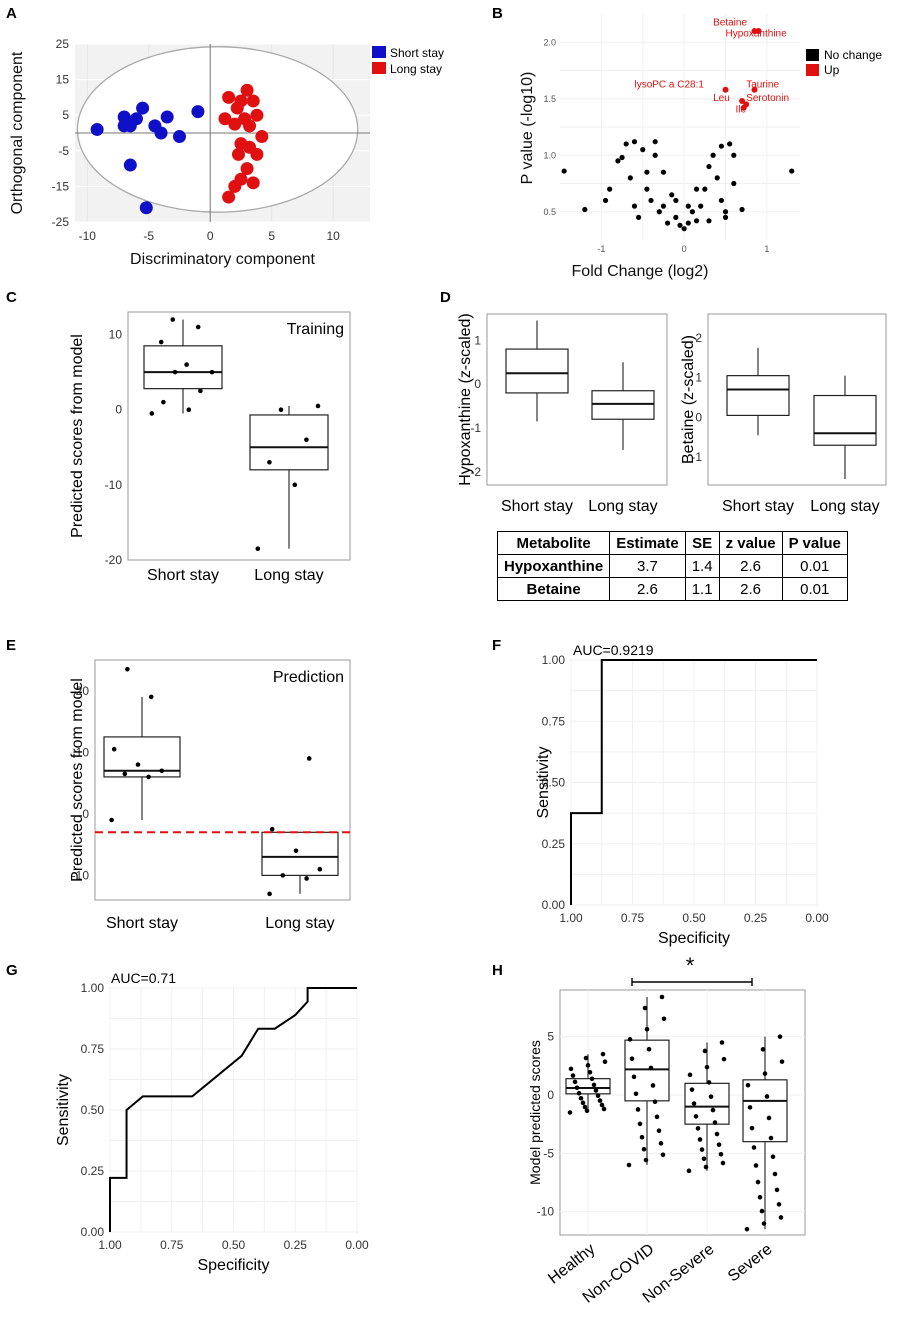 The image size is (914, 1339). I want to click on x-category-label: Long stay, so click(299, 923).